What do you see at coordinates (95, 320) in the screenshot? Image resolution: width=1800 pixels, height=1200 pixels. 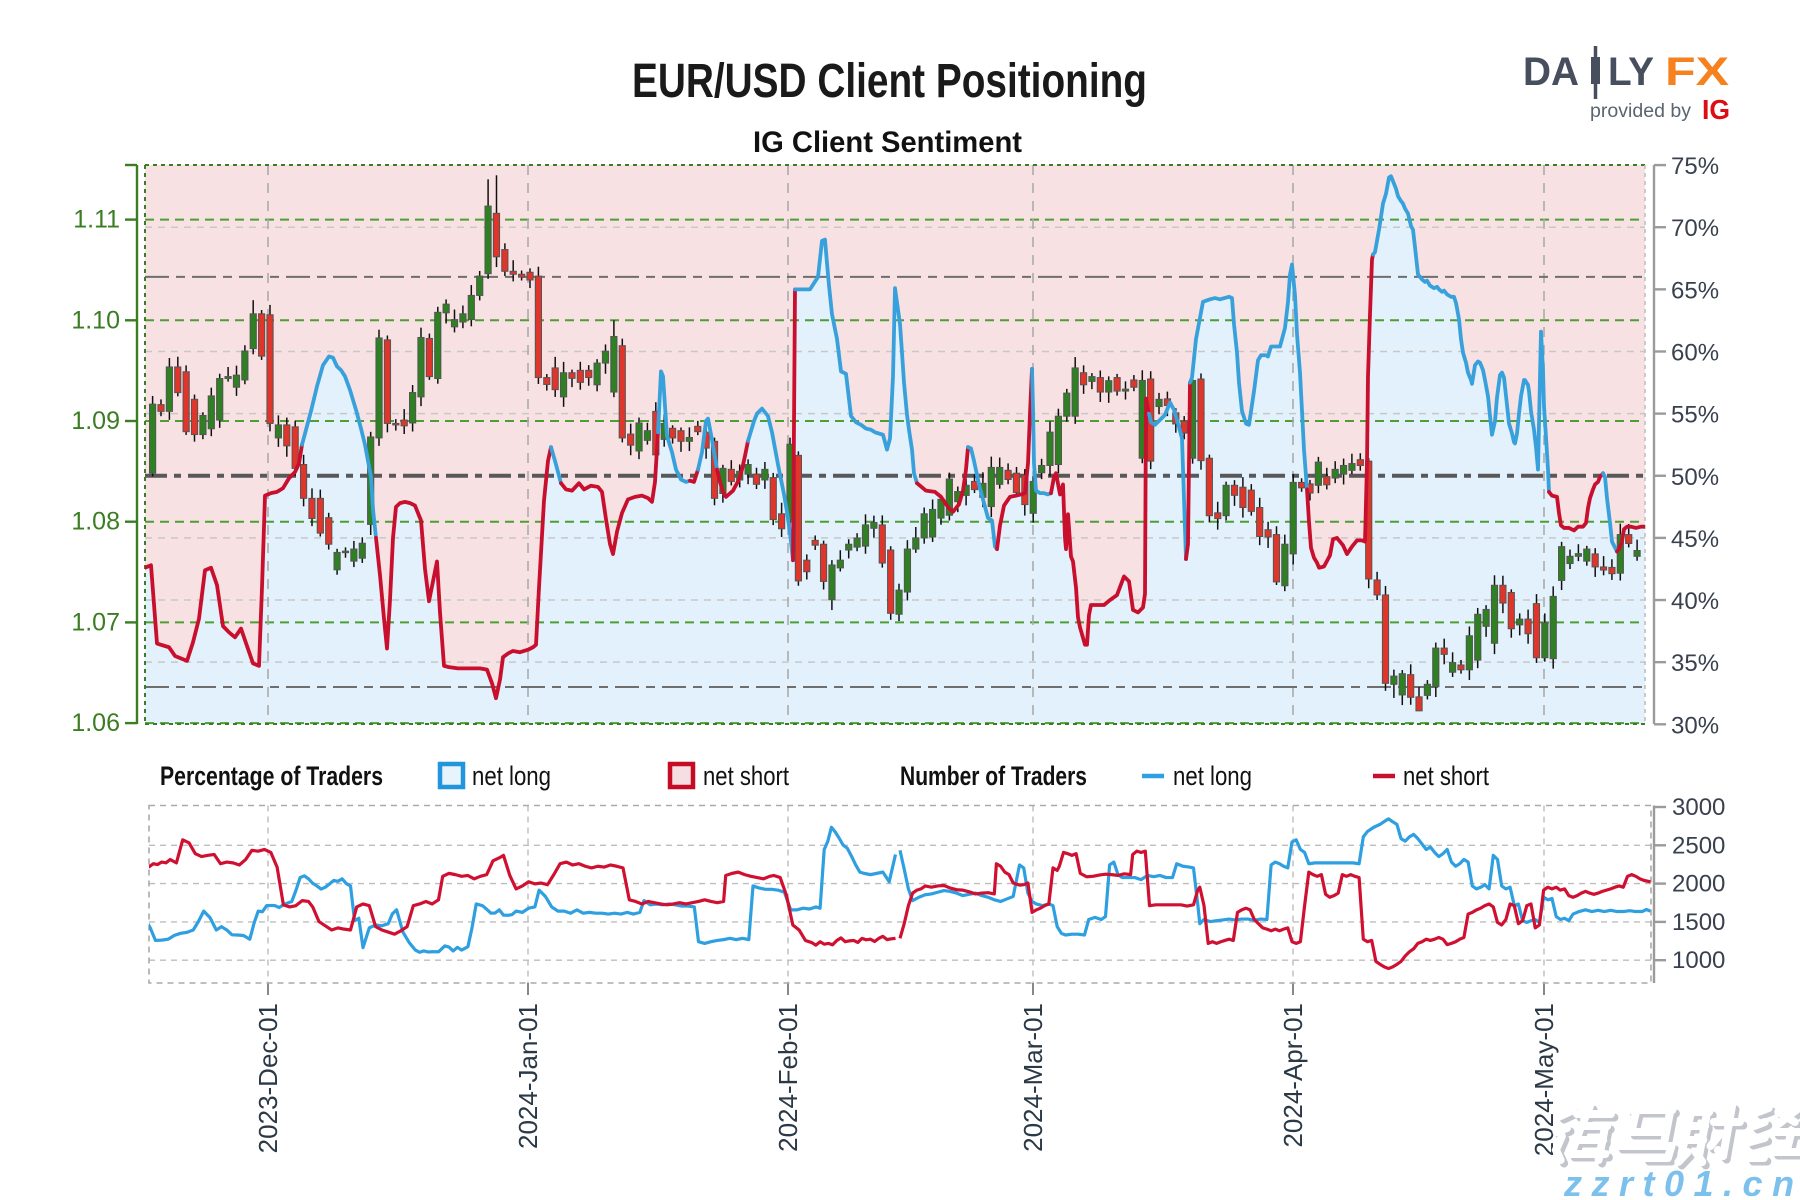 I see `svg-text: 1.10` at bounding box center [95, 320].